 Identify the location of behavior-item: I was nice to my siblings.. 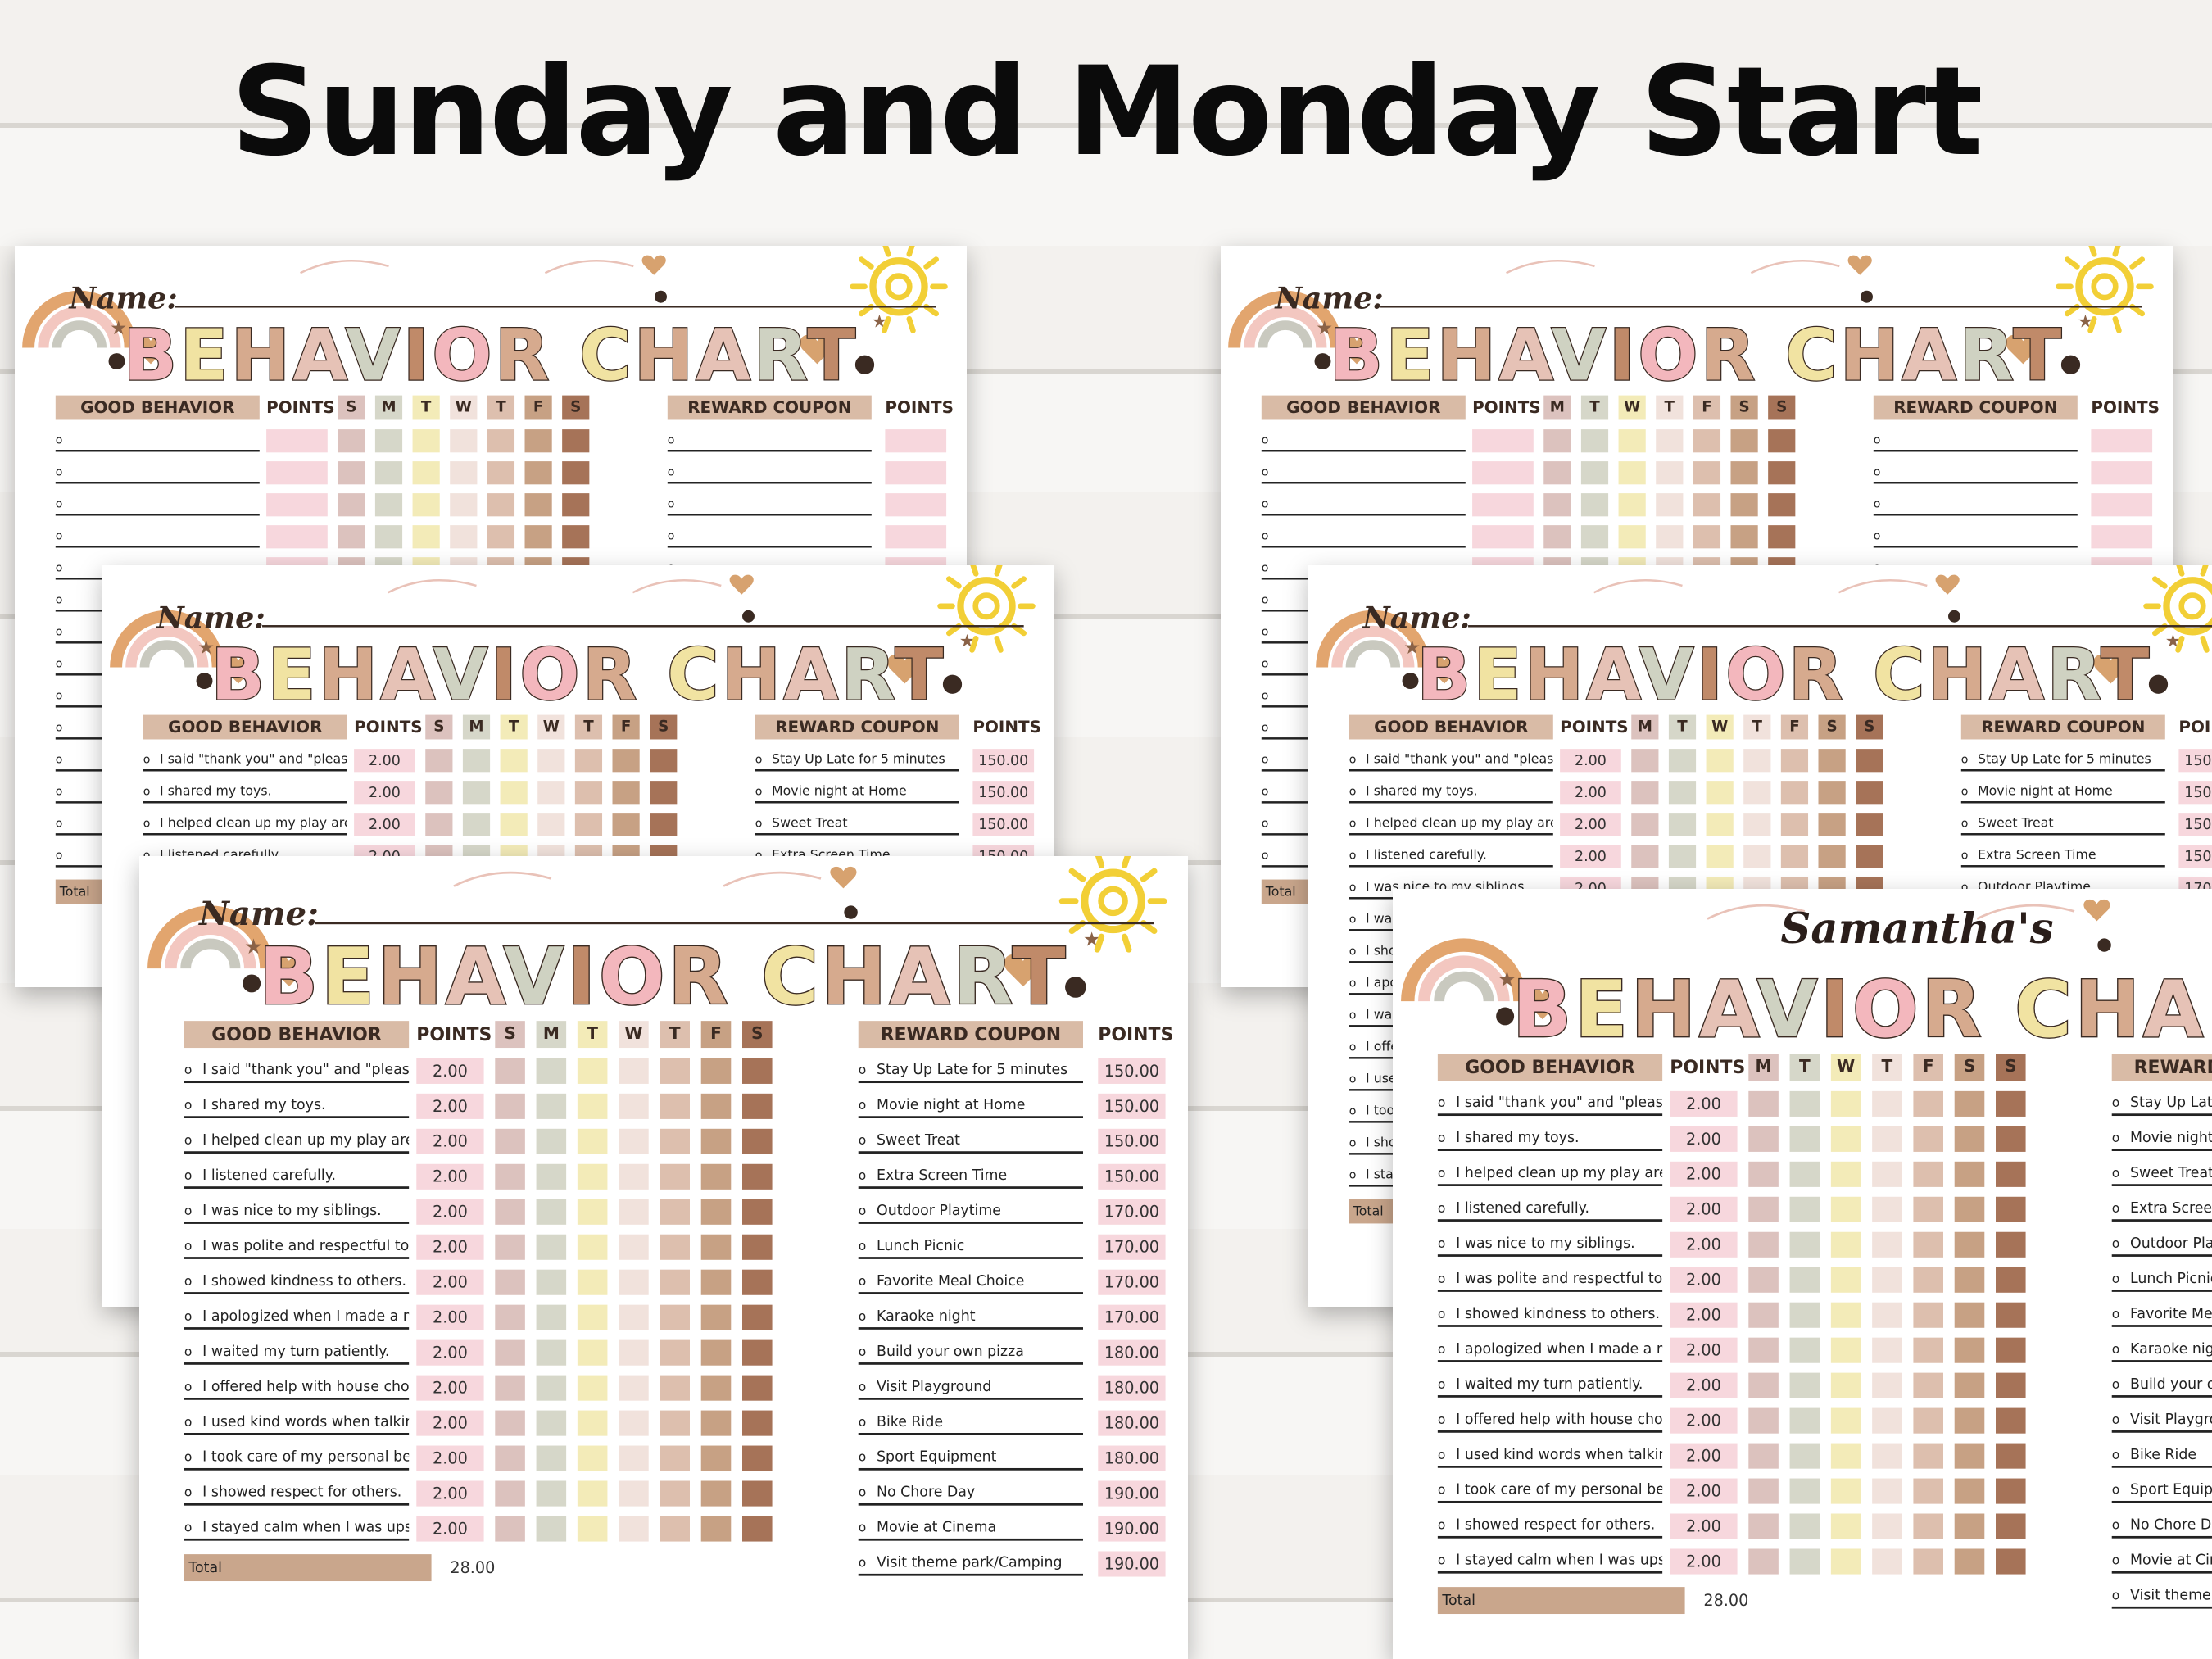
(1550, 1244).